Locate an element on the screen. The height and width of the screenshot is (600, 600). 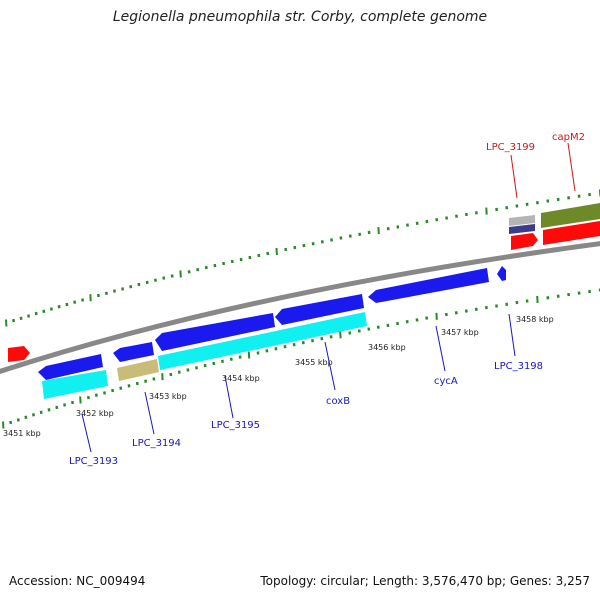
gene-lpc3195-blue is located at coordinates (215, 332).